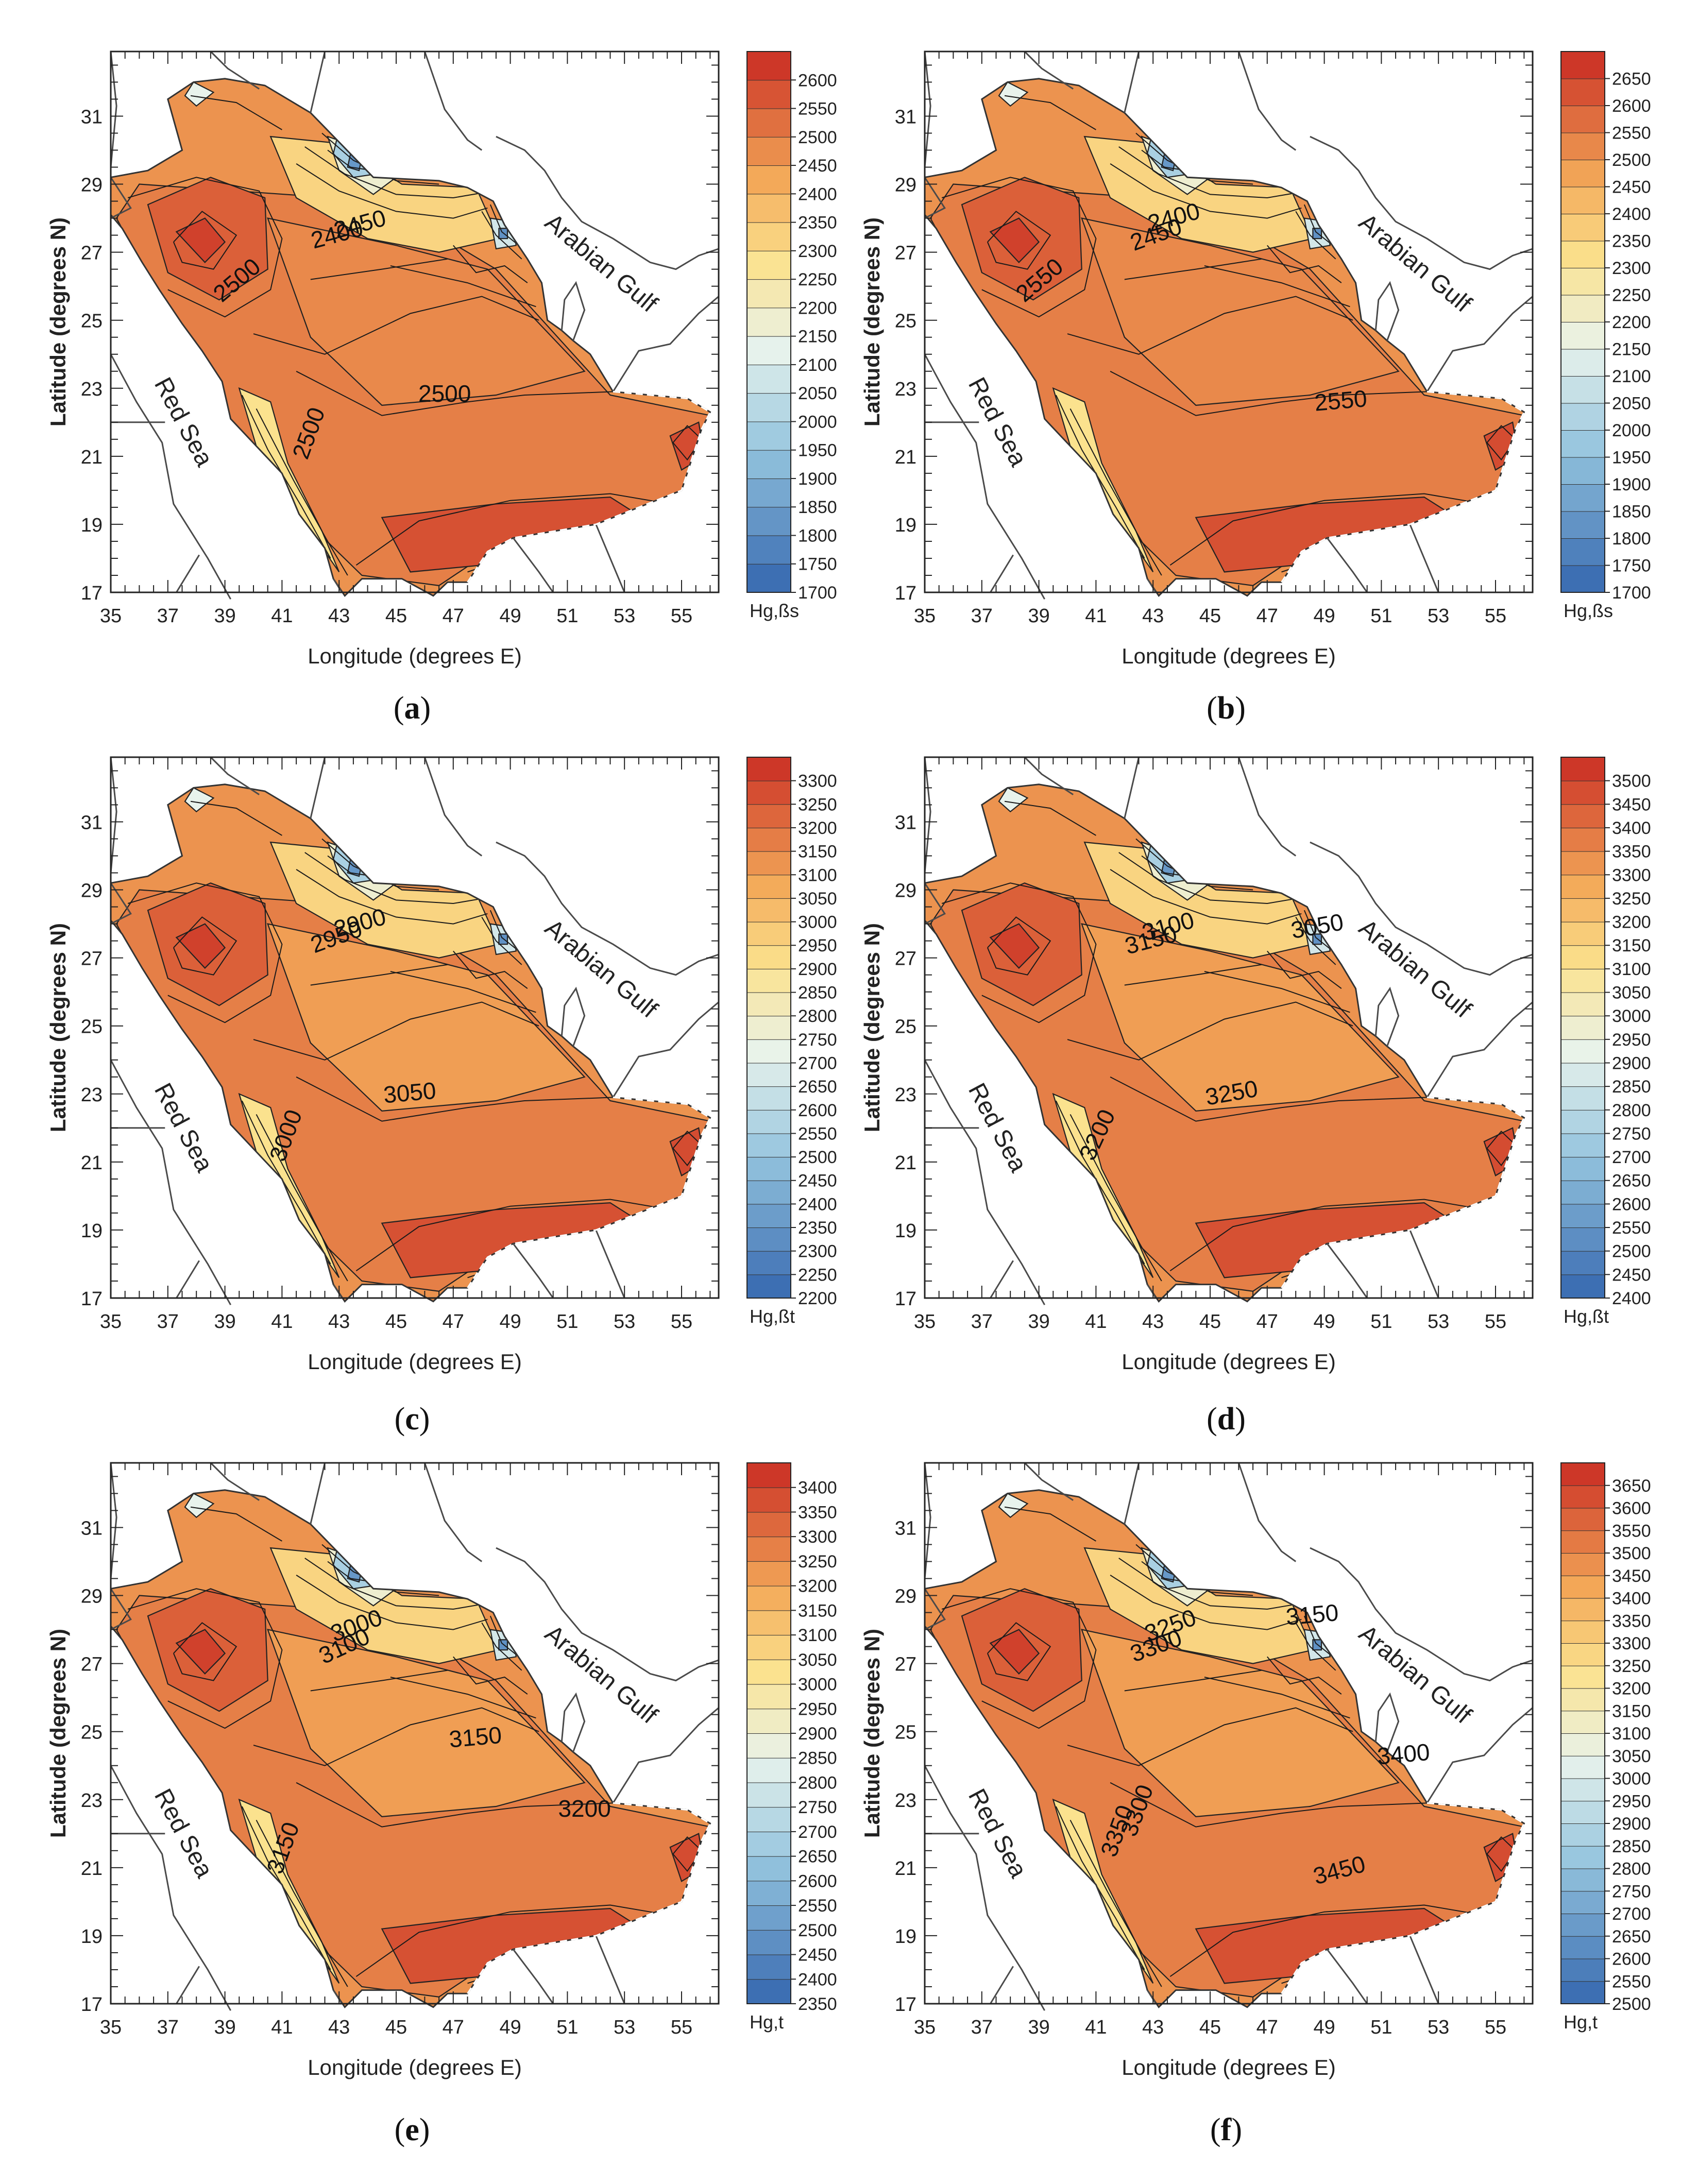  Describe the element at coordinates (412, 2129) in the screenshot. I see `caption-letter: e` at that location.